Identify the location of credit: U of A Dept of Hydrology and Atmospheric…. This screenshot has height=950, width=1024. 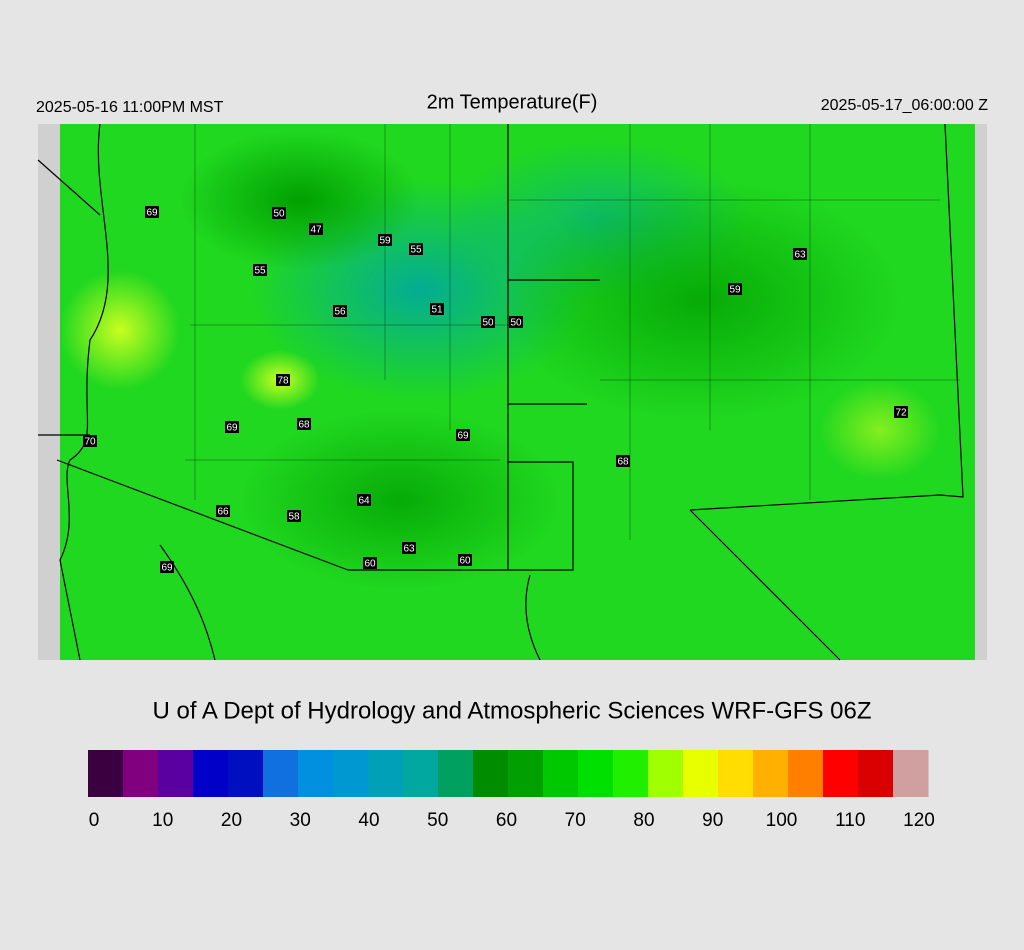
(512, 710).